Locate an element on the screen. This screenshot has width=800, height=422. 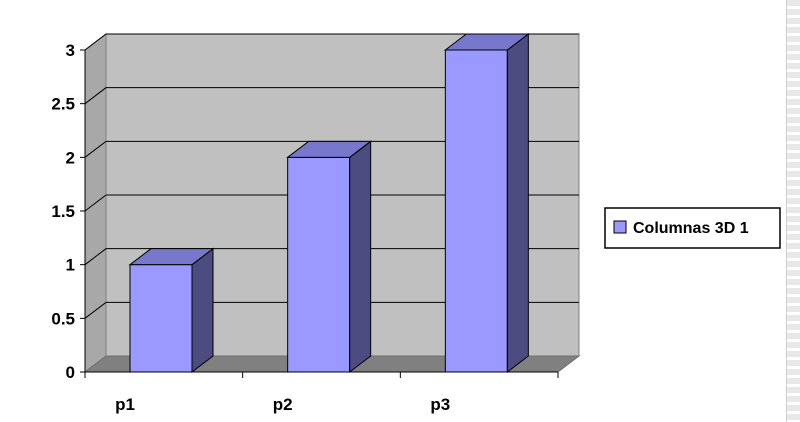
legend-label: Columnas 3D 1 is located at coordinates (691, 228).